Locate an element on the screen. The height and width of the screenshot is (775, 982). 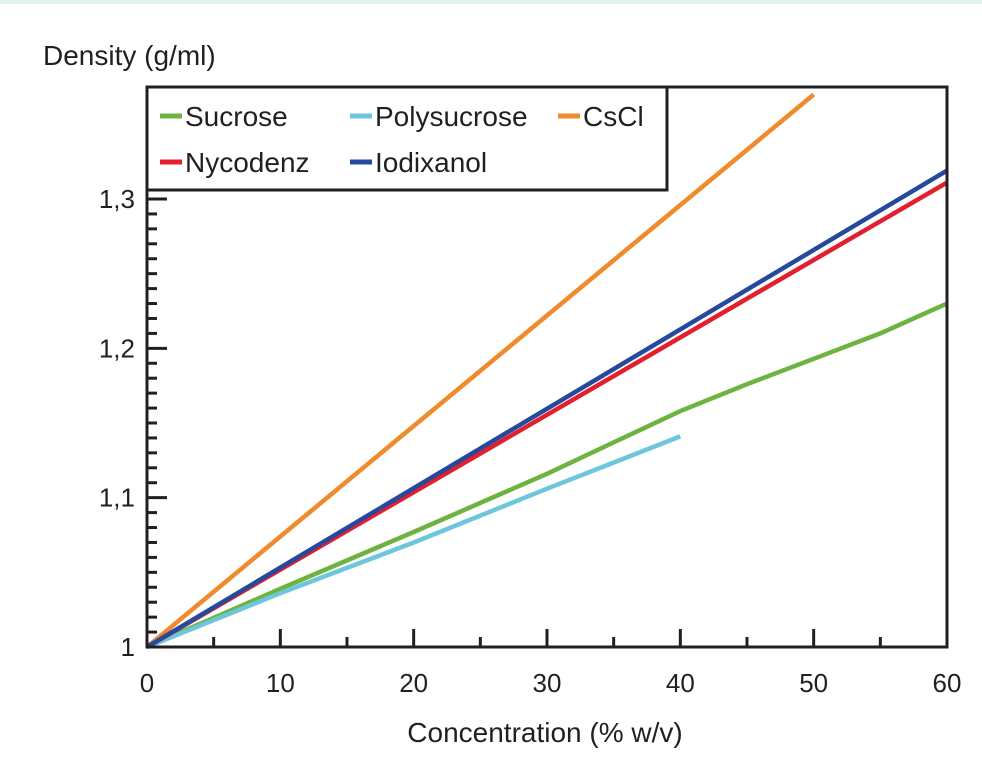
y-tick-label: 1,1 is located at coordinates (117, 498).